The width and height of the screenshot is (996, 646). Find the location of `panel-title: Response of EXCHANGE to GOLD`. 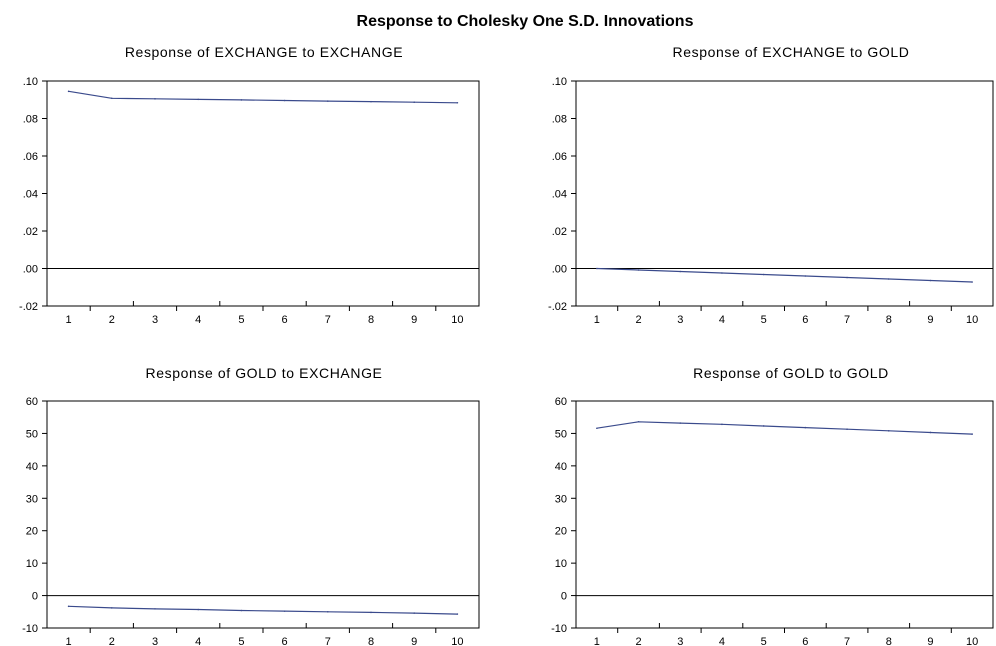

panel-title: Response of EXCHANGE to GOLD is located at coordinates (791, 52).